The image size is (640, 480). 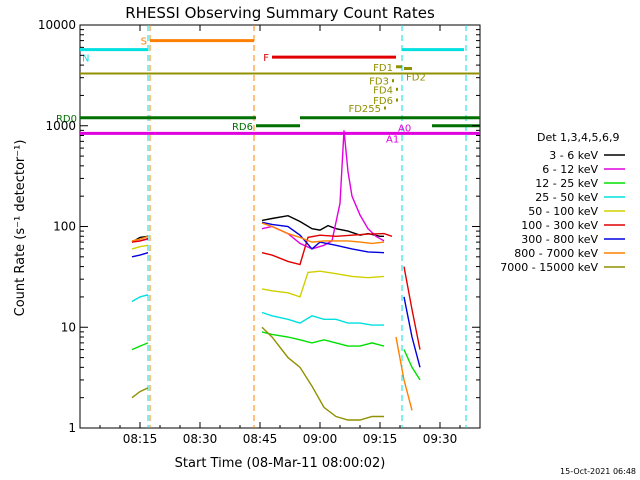 I want to click on y-tick-label-1: 10, so click(x=68, y=327).